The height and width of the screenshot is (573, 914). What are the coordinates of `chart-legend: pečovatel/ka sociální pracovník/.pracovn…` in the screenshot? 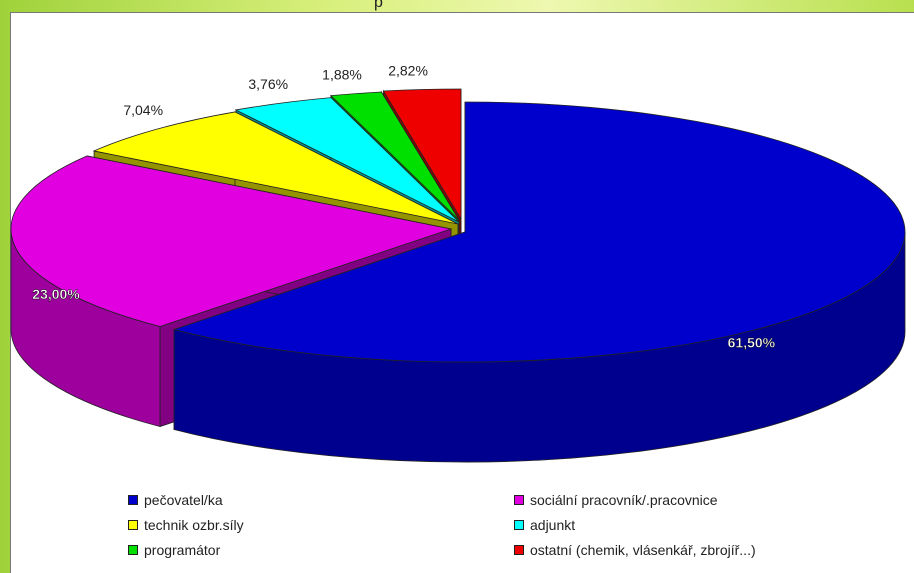 It's located at (488, 524).